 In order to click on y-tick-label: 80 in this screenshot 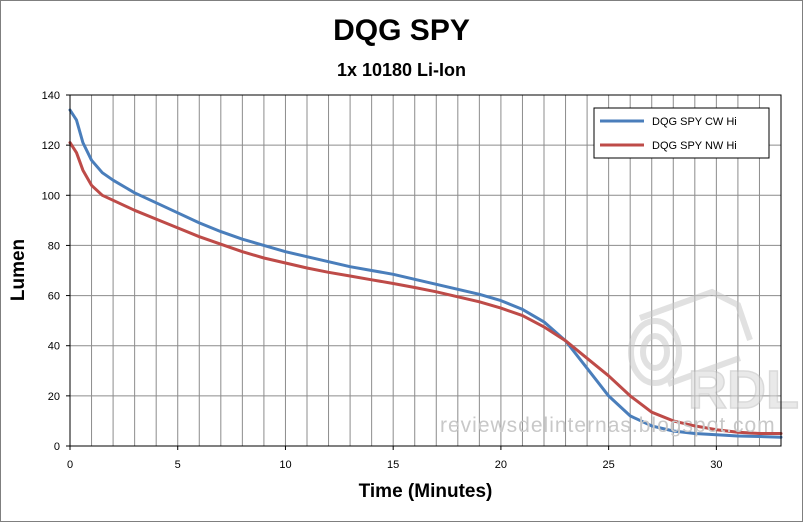, I will do `click(54, 246)`.